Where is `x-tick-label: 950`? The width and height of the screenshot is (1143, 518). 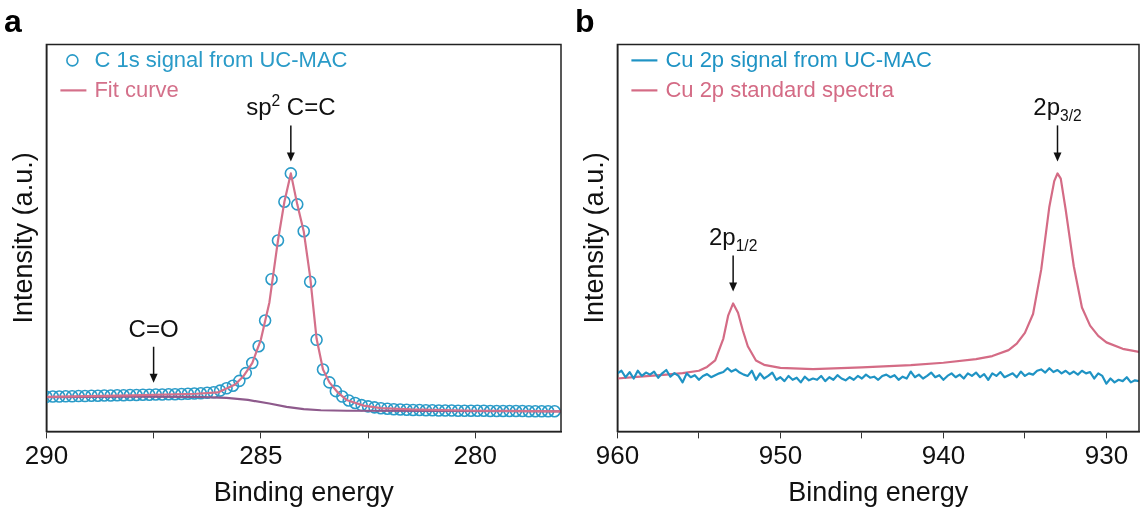 x-tick-label: 950 is located at coordinates (780, 455).